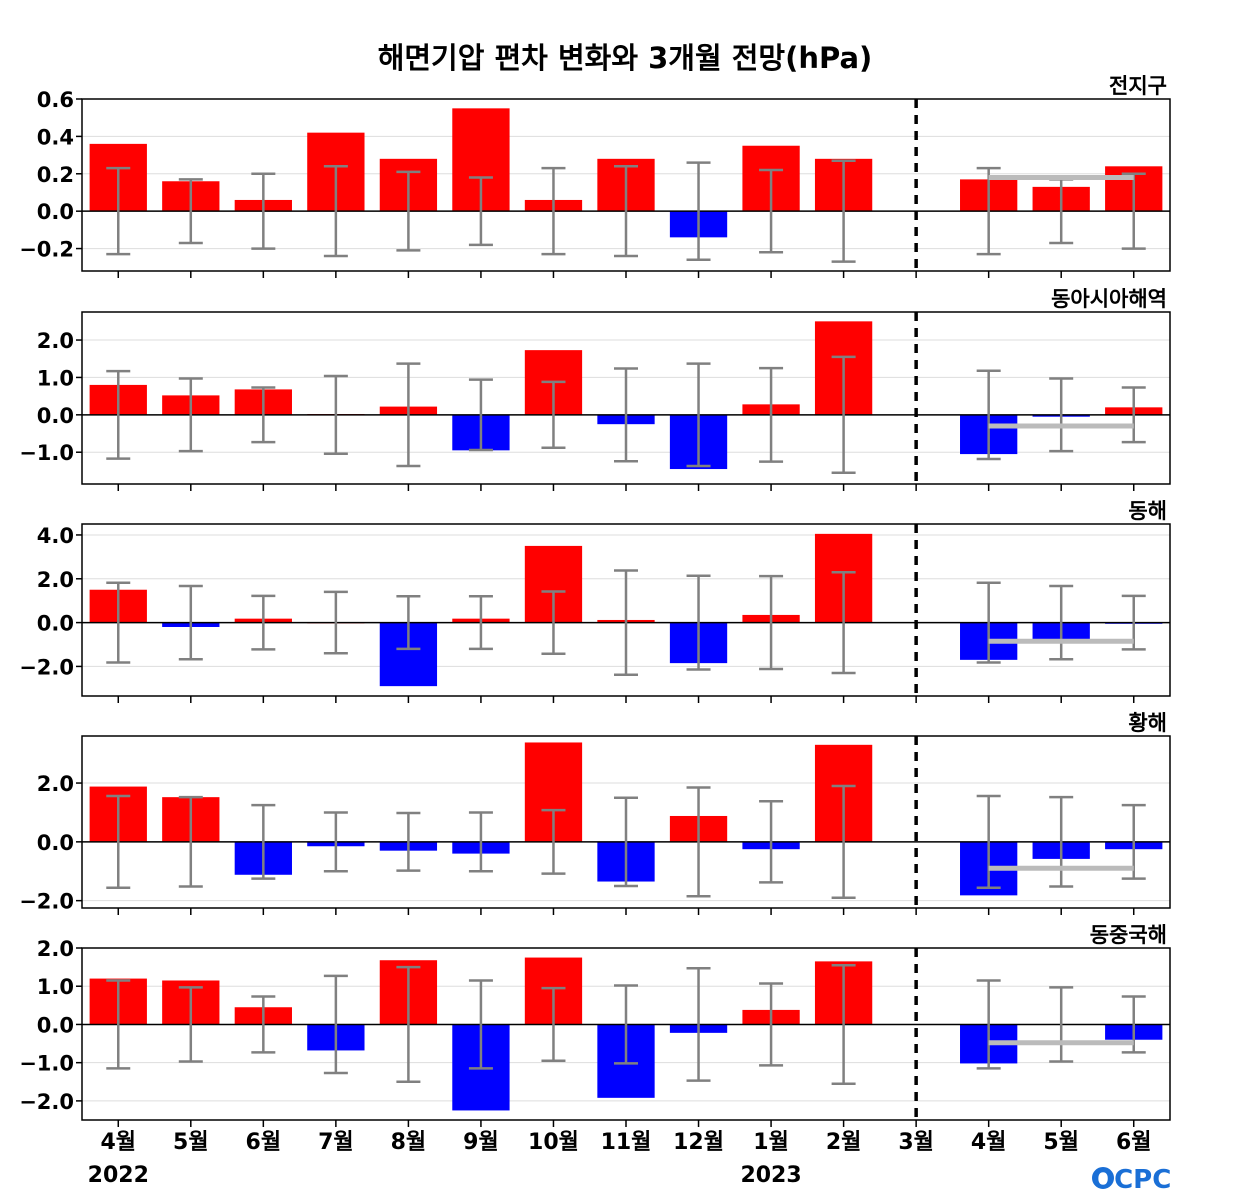 This screenshot has height=1200, width=1250. What do you see at coordinates (55, 137) in the screenshot?
I see `y-tick-label: 0.4` at bounding box center [55, 137].